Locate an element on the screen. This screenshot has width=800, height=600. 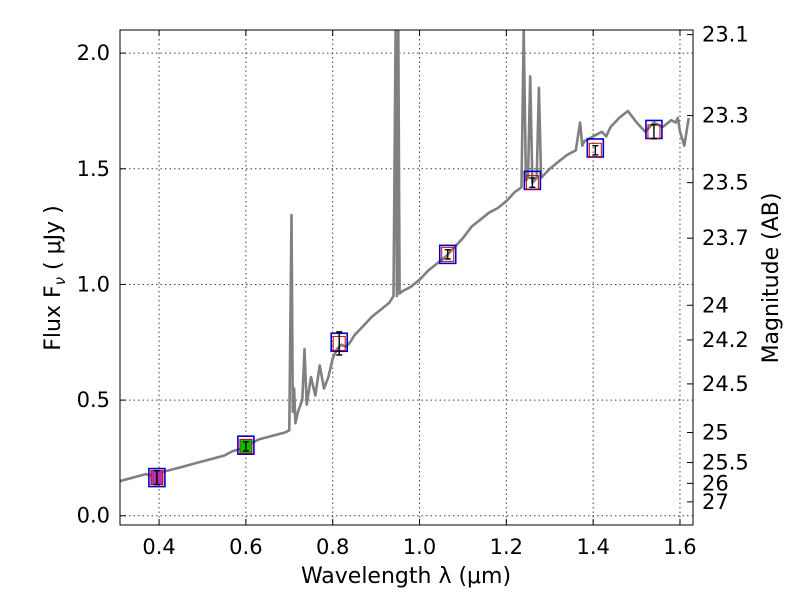
y-axis-label: Flux Fν ( μJy ) is located at coordinates (55, 277).